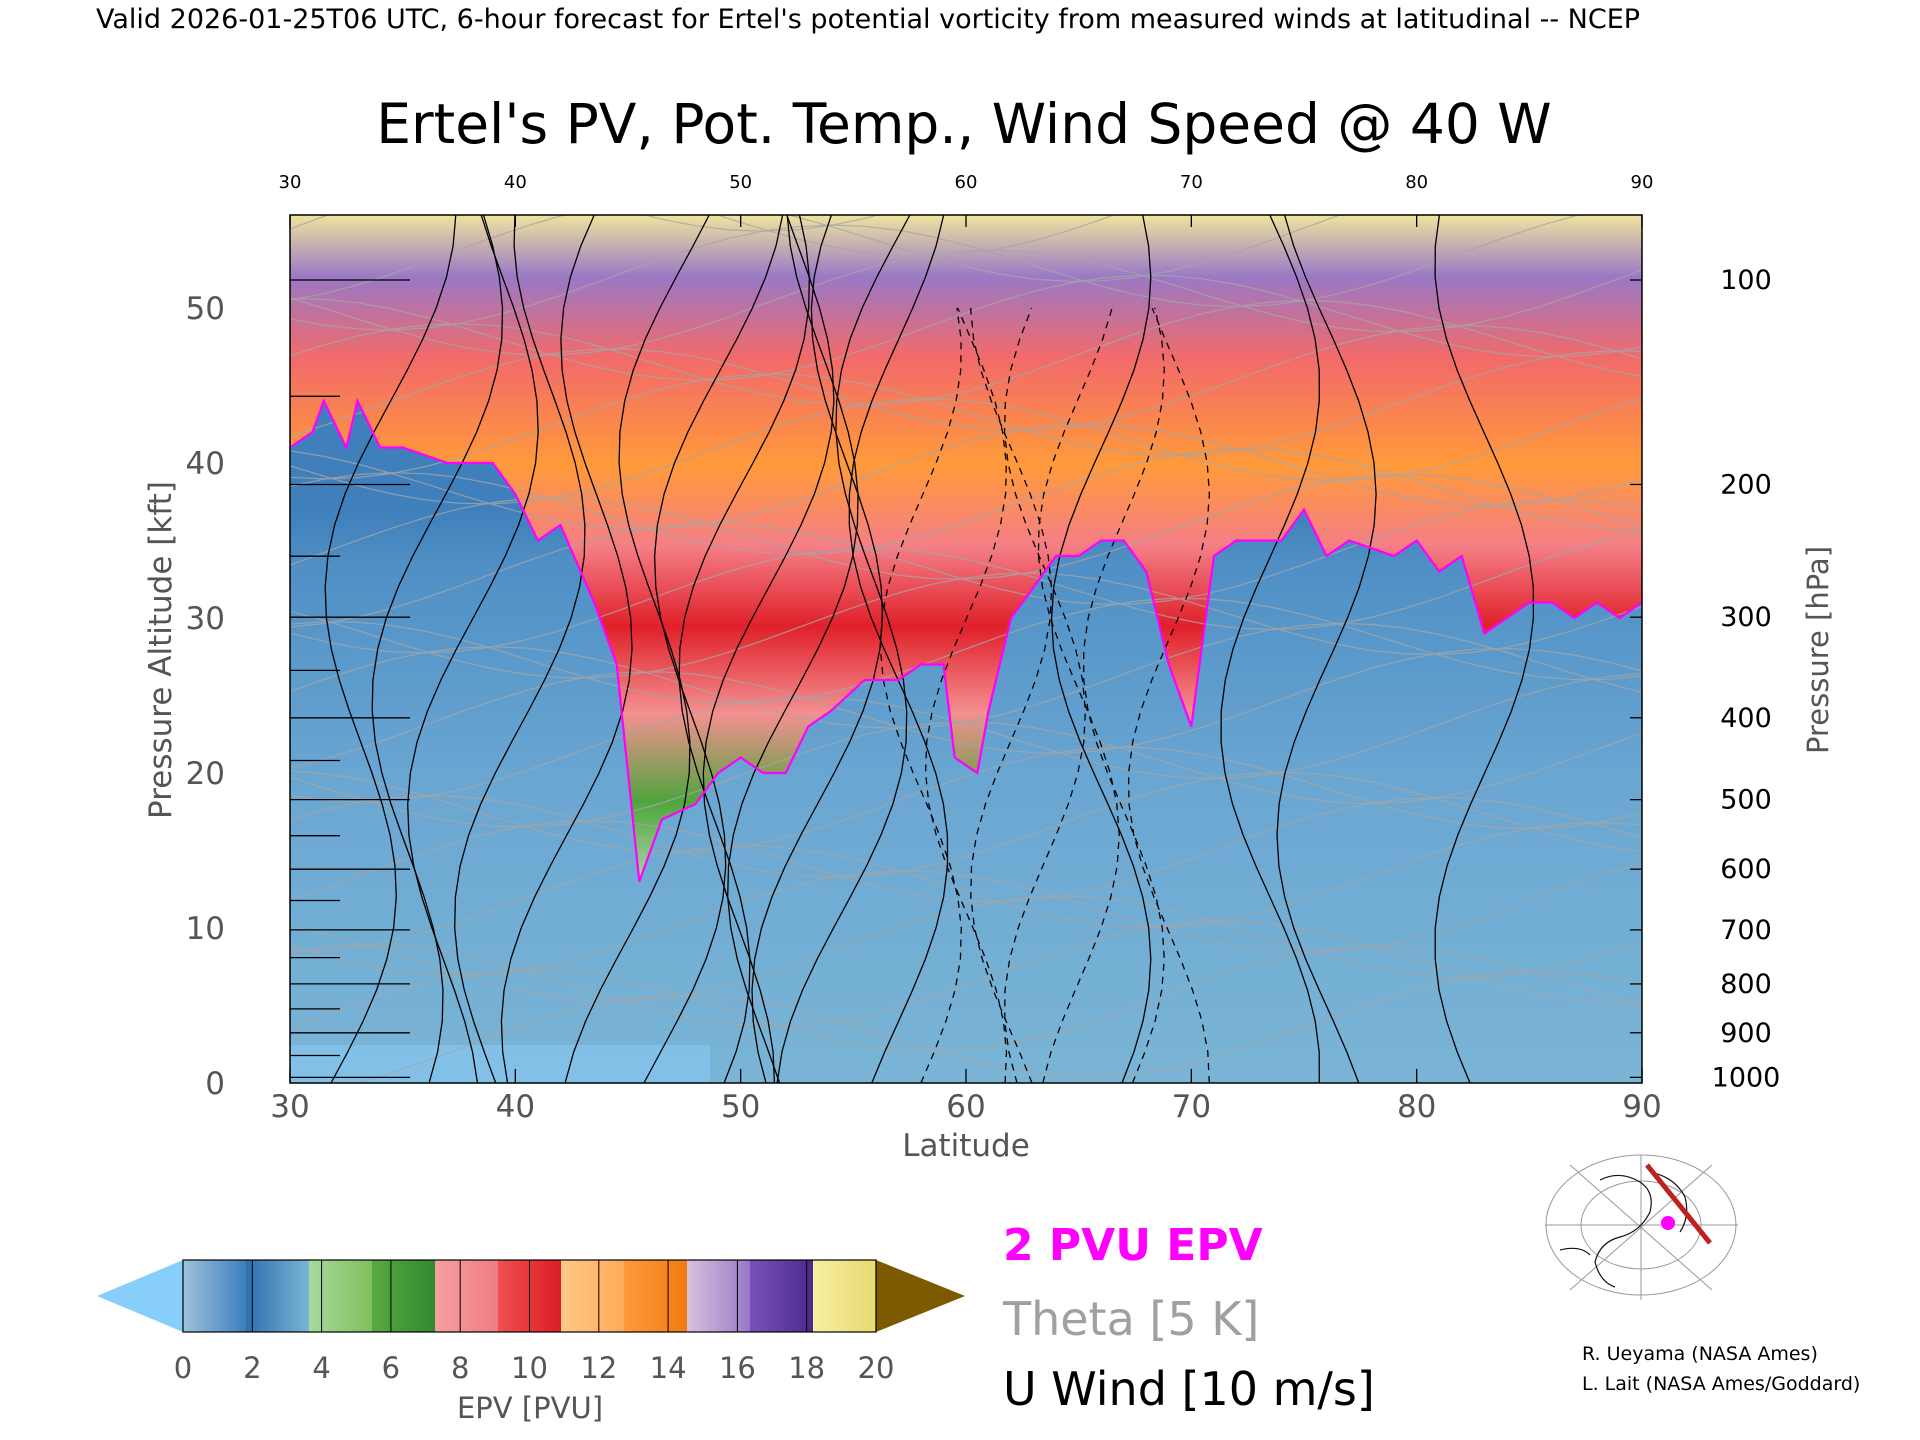  What do you see at coordinates (500, 1064) in the screenshot?
I see `surface-light-band` at bounding box center [500, 1064].